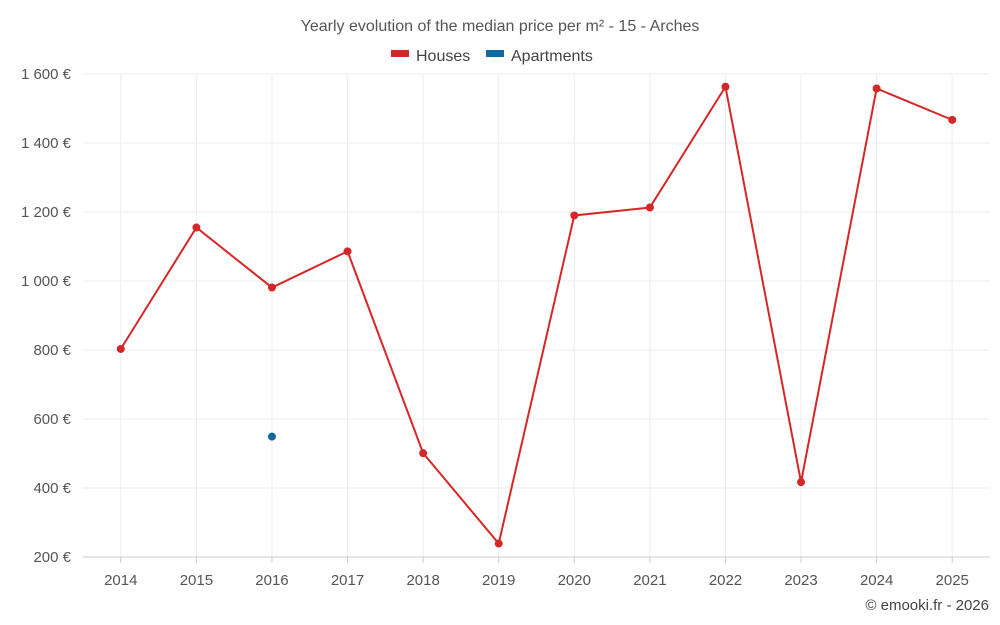 The image size is (1000, 625). Describe the element at coordinates (422, 580) in the screenshot. I see `x-tick-label: 2018` at that location.